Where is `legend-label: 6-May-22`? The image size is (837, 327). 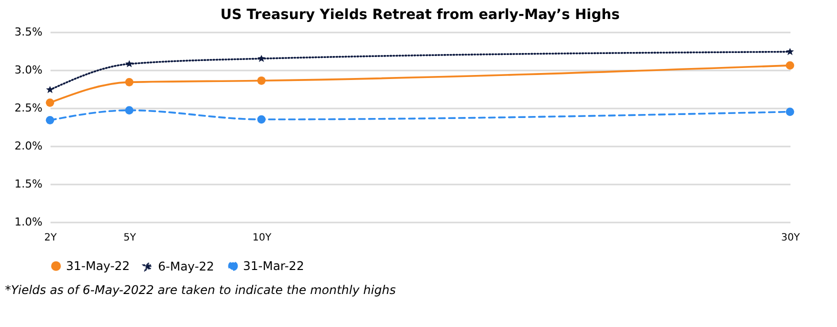 legend-label: 6-May-22 is located at coordinates (186, 266).